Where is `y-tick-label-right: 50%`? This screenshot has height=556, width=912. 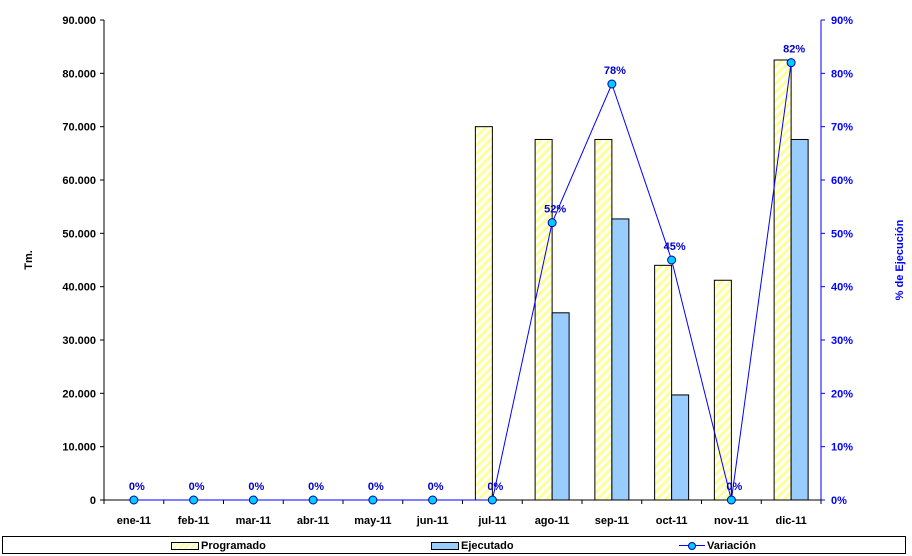
y-tick-label-right: 50% is located at coordinates (842, 234).